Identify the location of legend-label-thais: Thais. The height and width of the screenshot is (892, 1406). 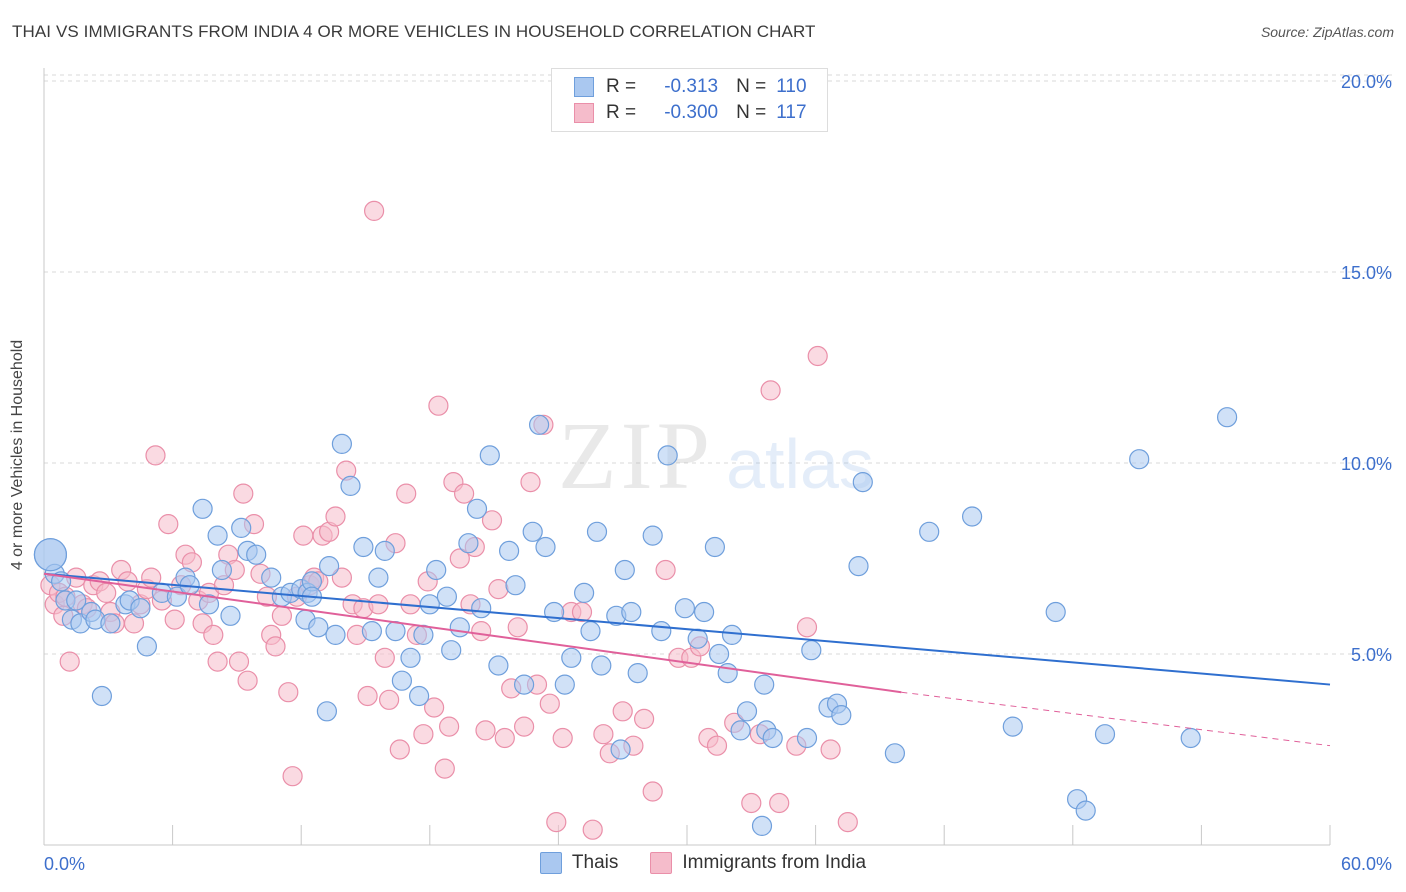
(595, 862).